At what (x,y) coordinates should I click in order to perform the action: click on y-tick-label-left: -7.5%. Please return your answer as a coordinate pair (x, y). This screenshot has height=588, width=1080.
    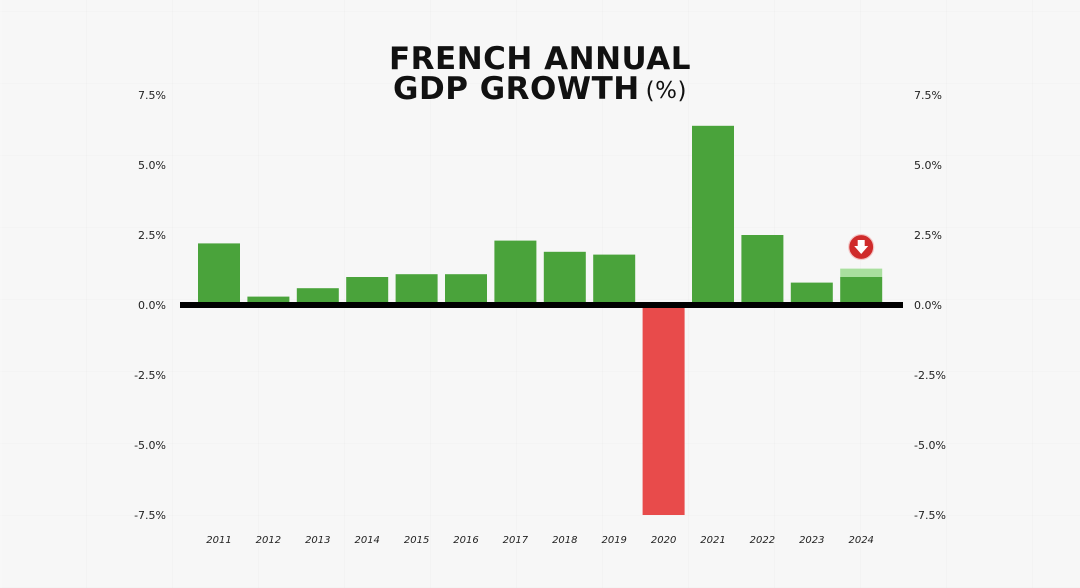
    Looking at the image, I should click on (150, 515).